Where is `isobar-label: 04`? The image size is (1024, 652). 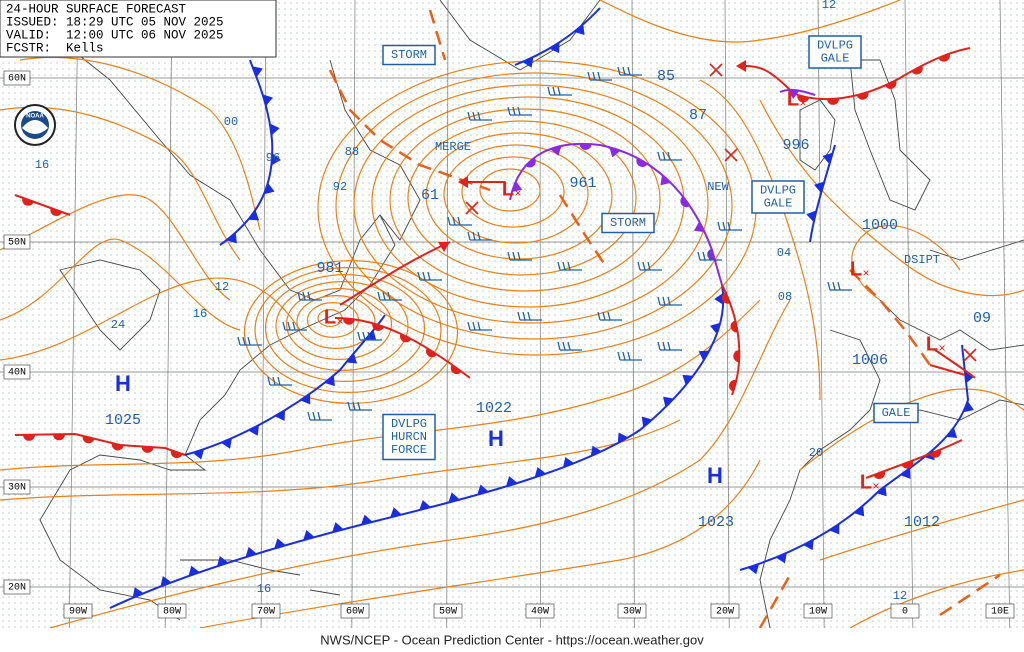
isobar-label: 04 is located at coordinates (784, 253).